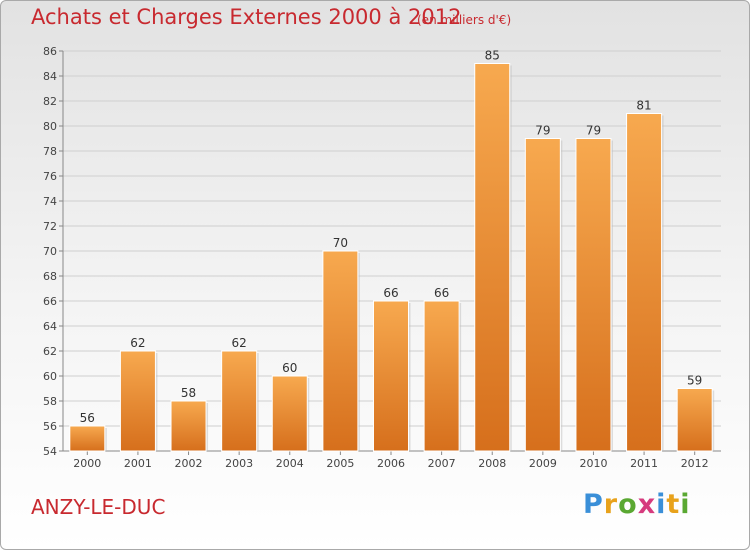 The image size is (750, 550). What do you see at coordinates (340, 463) in the screenshot?
I see `x-tick-label: 2005` at bounding box center [340, 463].